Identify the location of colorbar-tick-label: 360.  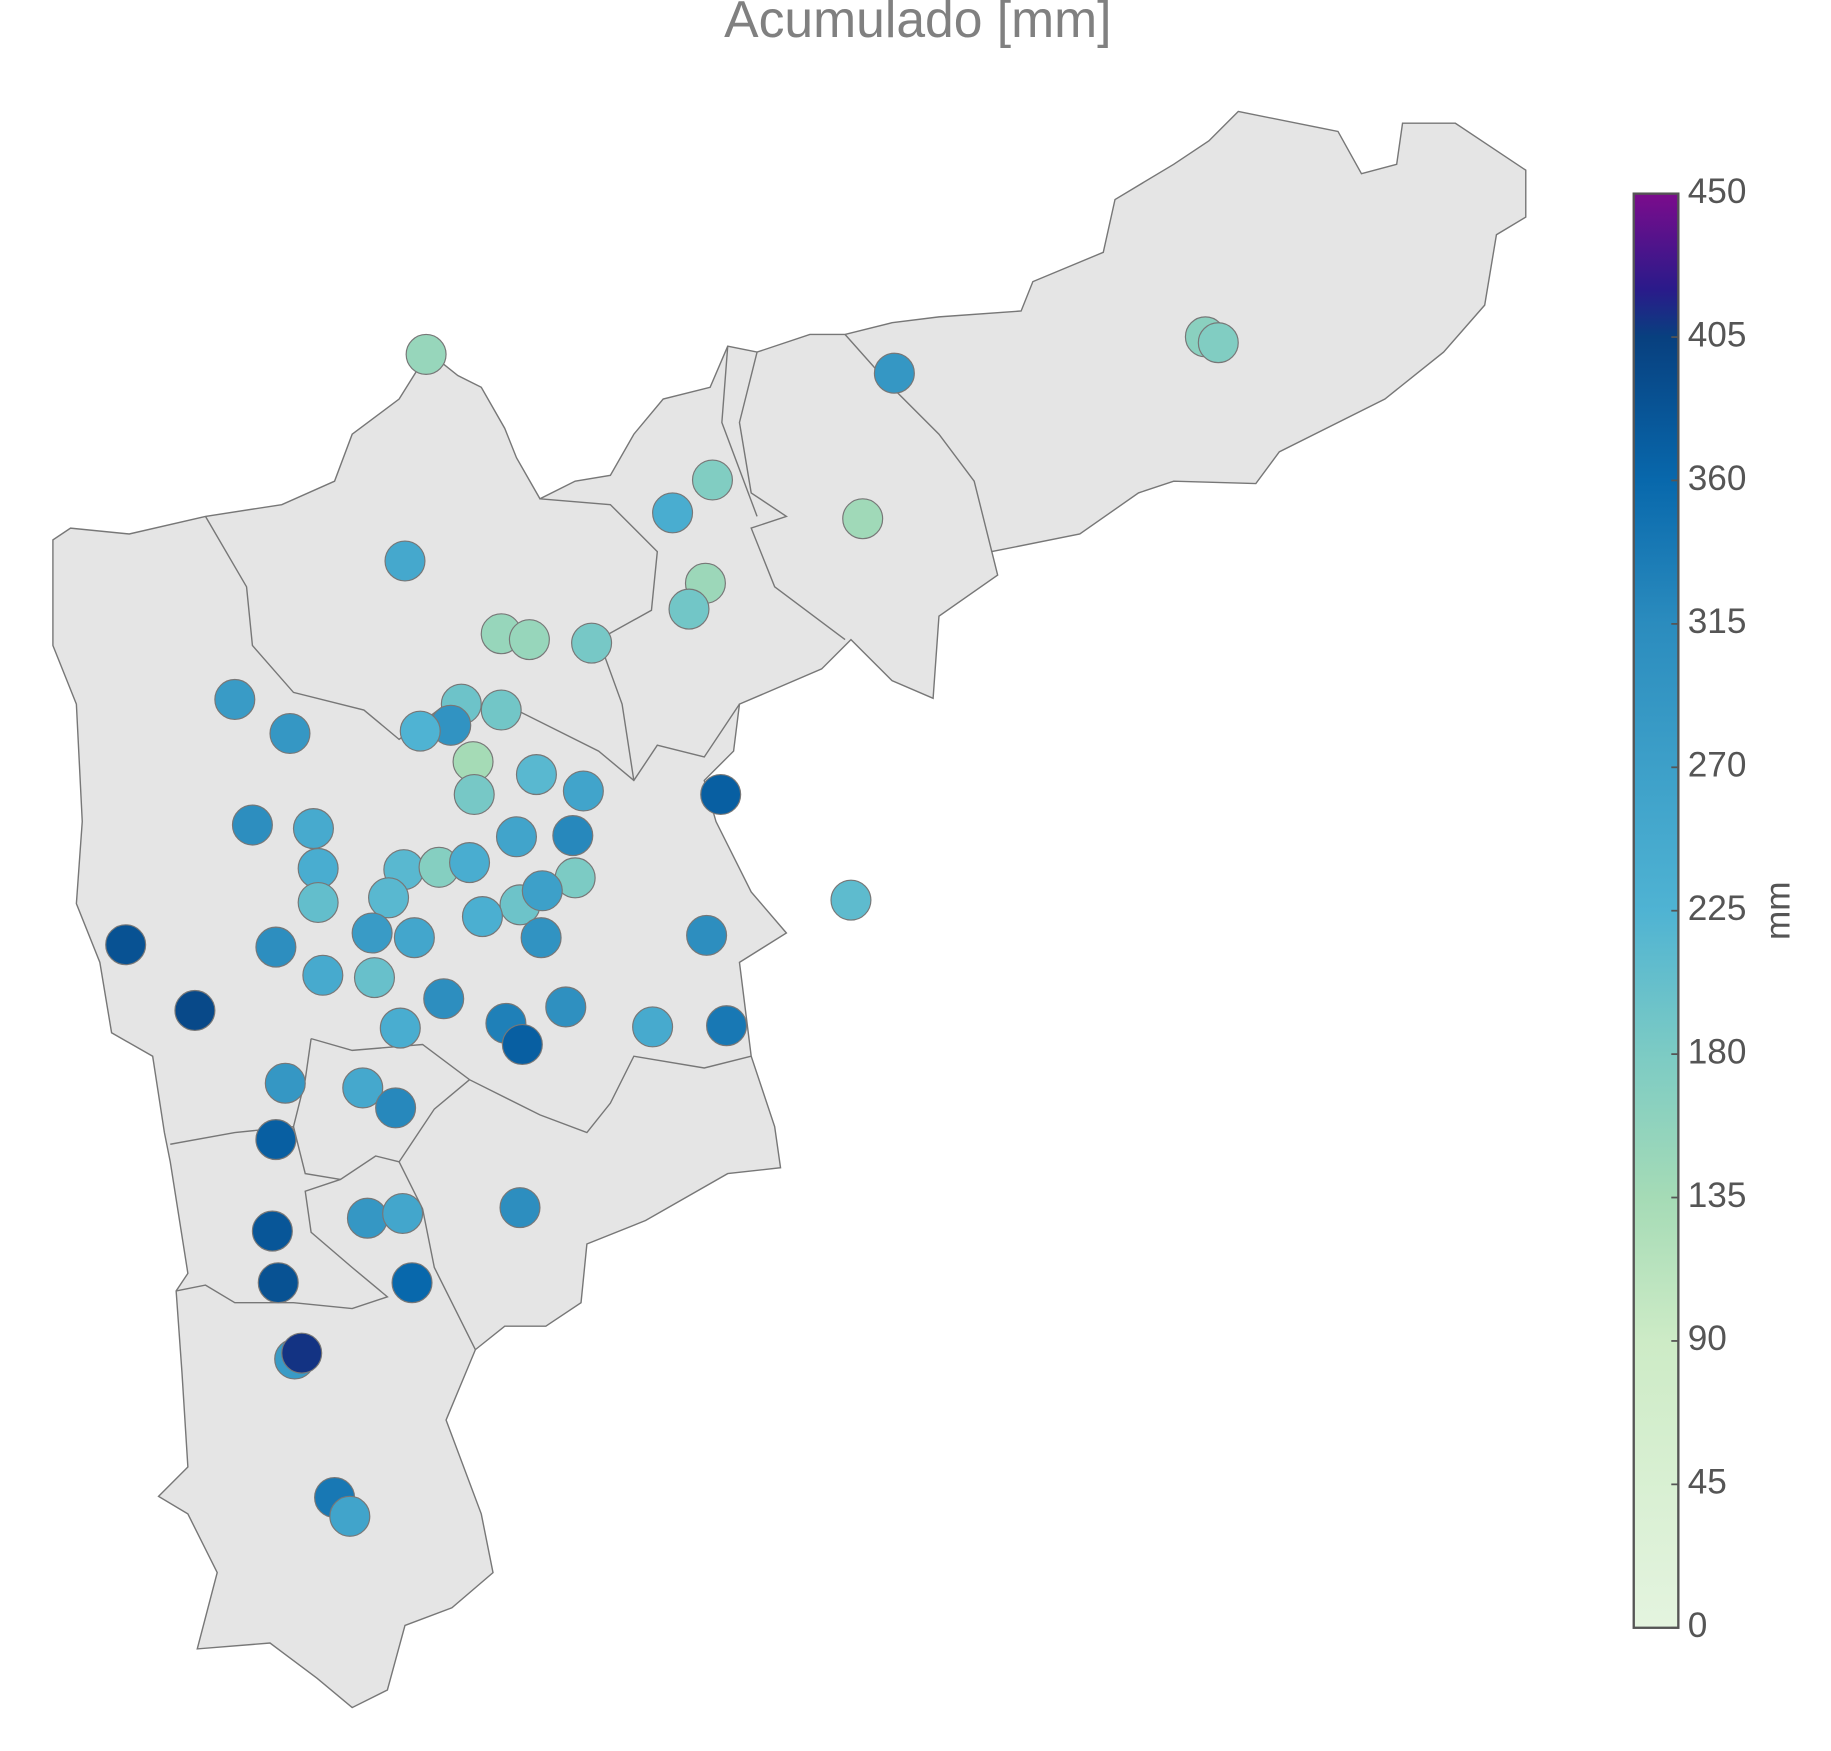
(1717, 478).